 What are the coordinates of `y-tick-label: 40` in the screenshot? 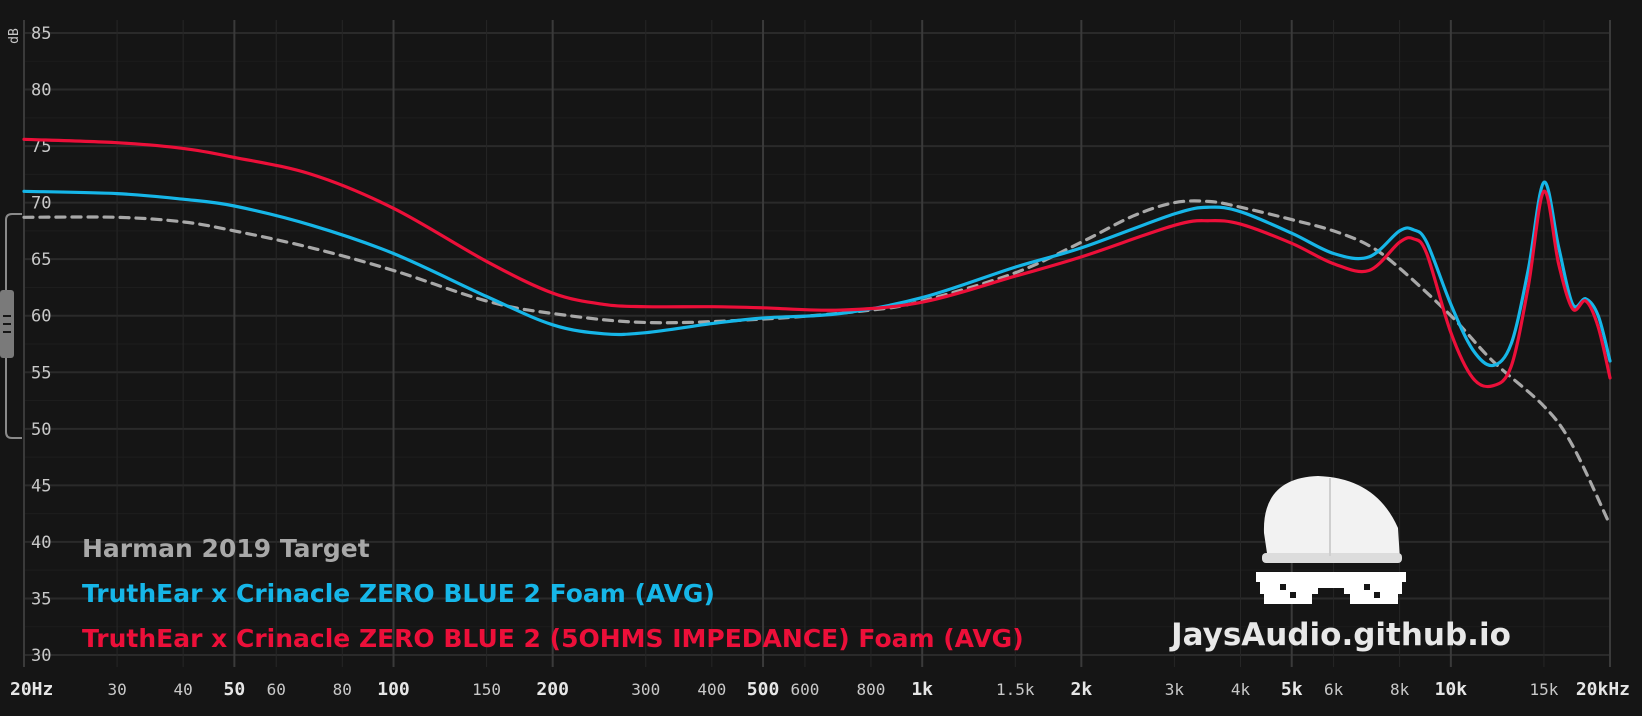 It's located at (41, 543).